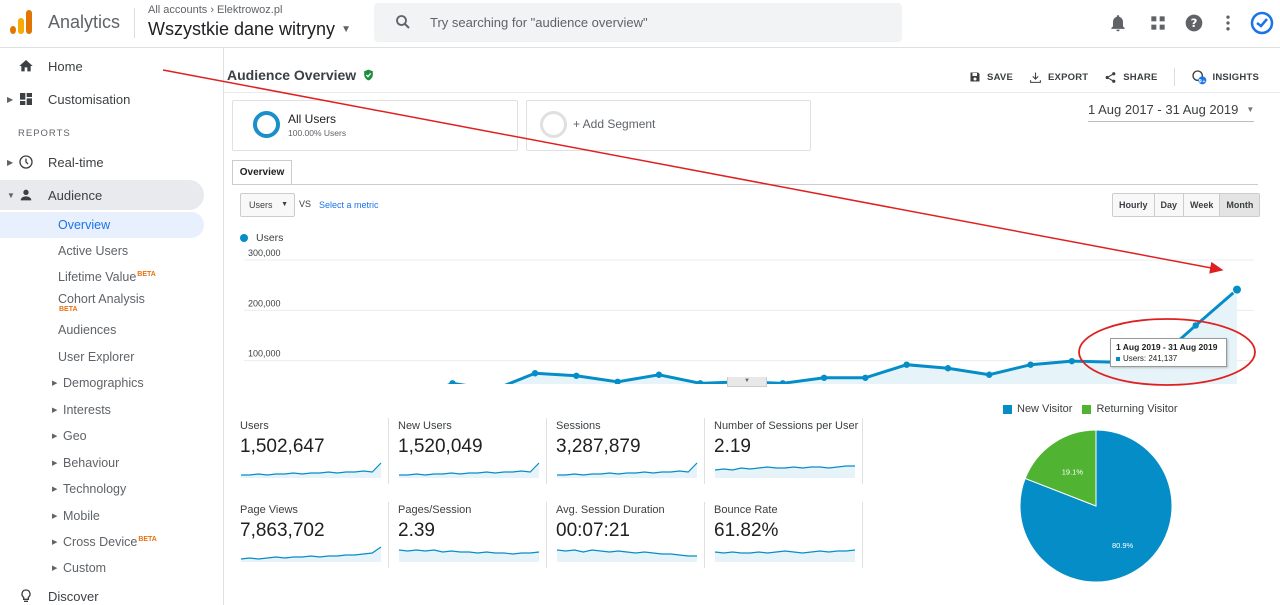 The image size is (1280, 605). What do you see at coordinates (311, 554) in the screenshot?
I see `metric-sparkline` at bounding box center [311, 554].